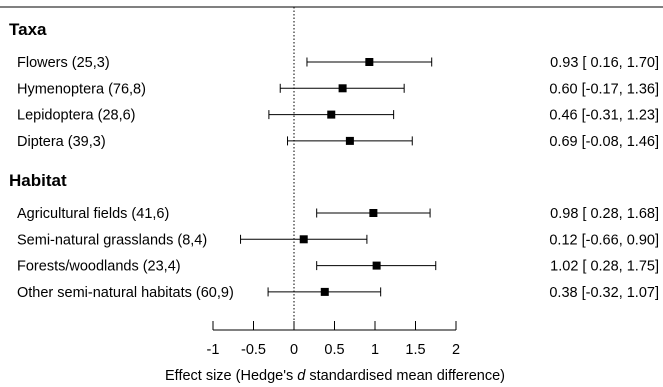  I want to click on row-label-habitat-agricultural-fields: Agricultural fields (41,6), so click(93, 214).